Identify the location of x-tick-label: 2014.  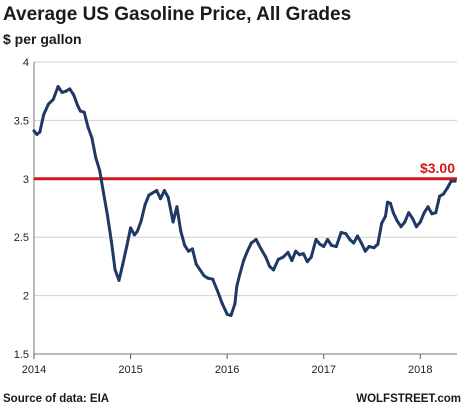
(34, 370).